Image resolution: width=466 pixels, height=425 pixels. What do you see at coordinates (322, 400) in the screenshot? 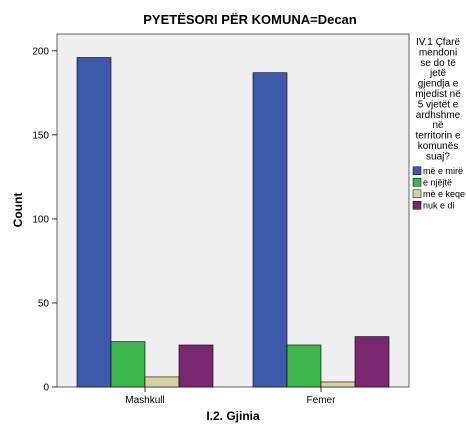
I see `x-tick-label: Femer` at bounding box center [322, 400].